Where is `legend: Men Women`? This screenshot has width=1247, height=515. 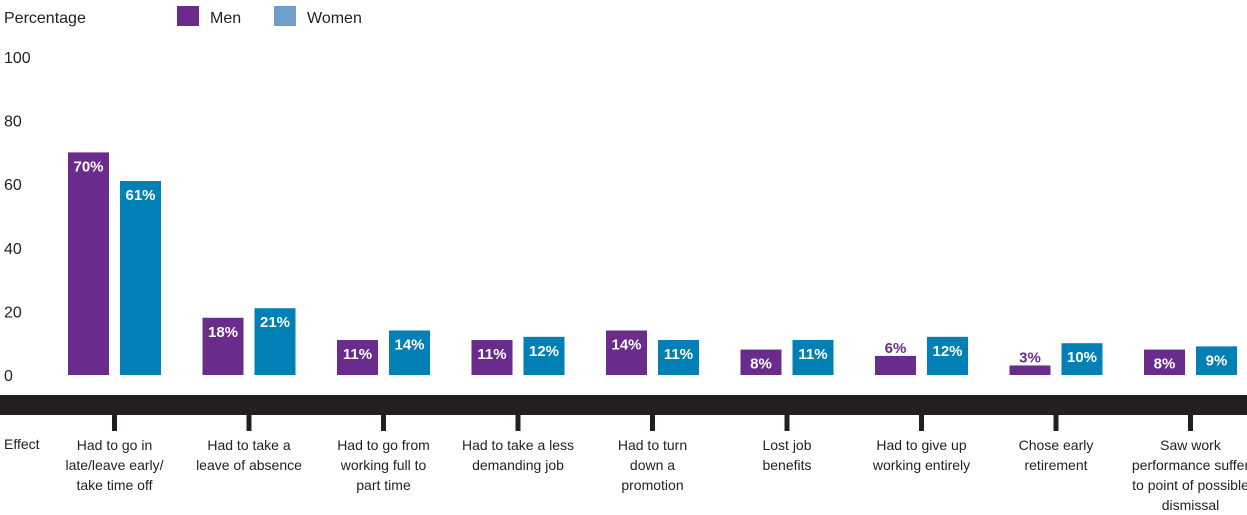
legend: Men Women is located at coordinates (269, 16).